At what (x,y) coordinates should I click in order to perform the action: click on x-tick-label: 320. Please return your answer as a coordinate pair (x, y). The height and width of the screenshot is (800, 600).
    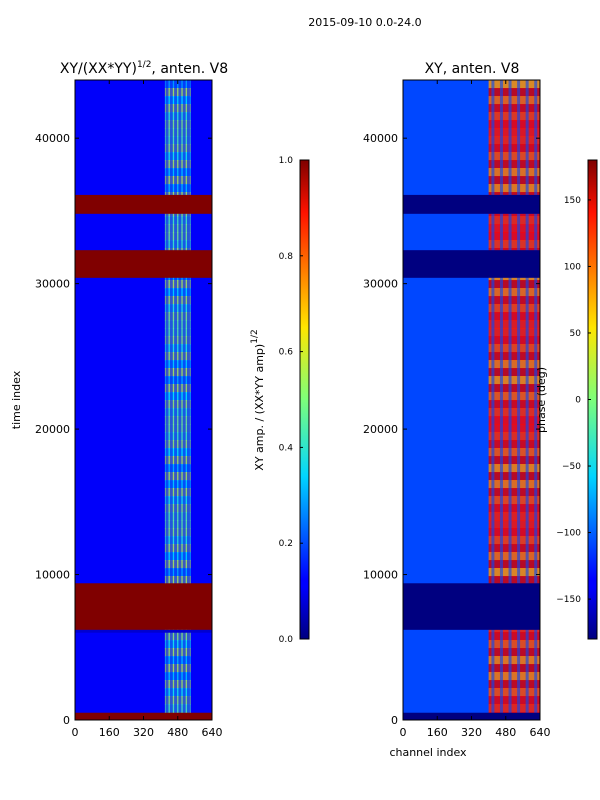
    Looking at the image, I should click on (143, 732).